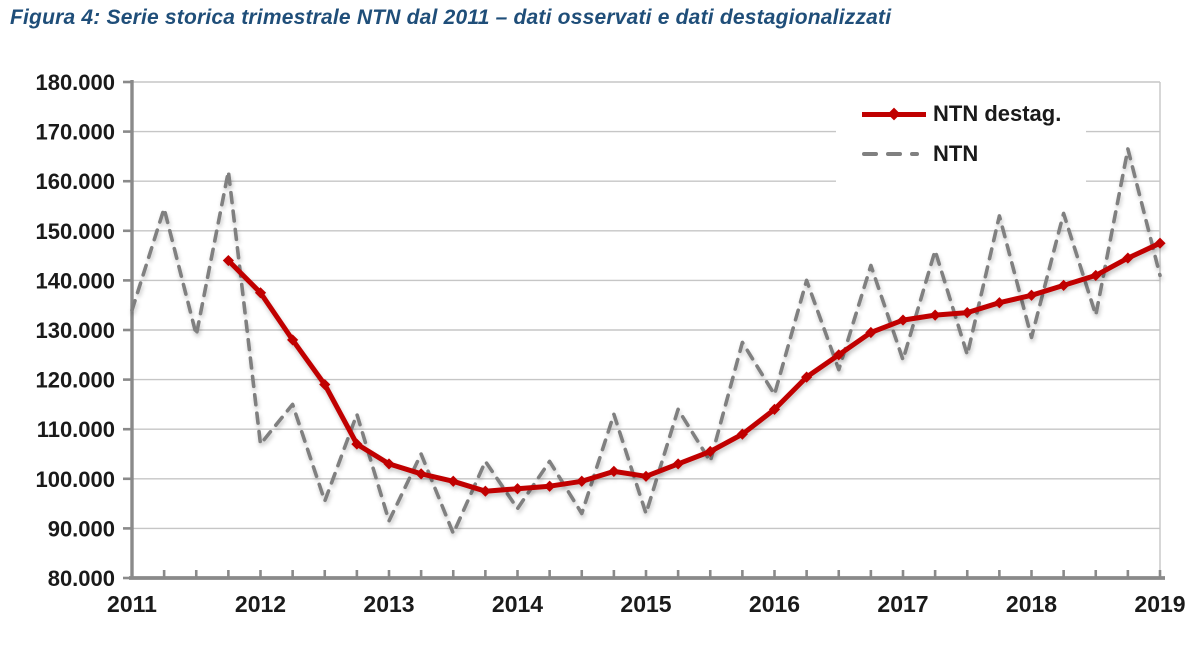  What do you see at coordinates (75, 132) in the screenshot?
I see `y-tick-label: 170.000` at bounding box center [75, 132].